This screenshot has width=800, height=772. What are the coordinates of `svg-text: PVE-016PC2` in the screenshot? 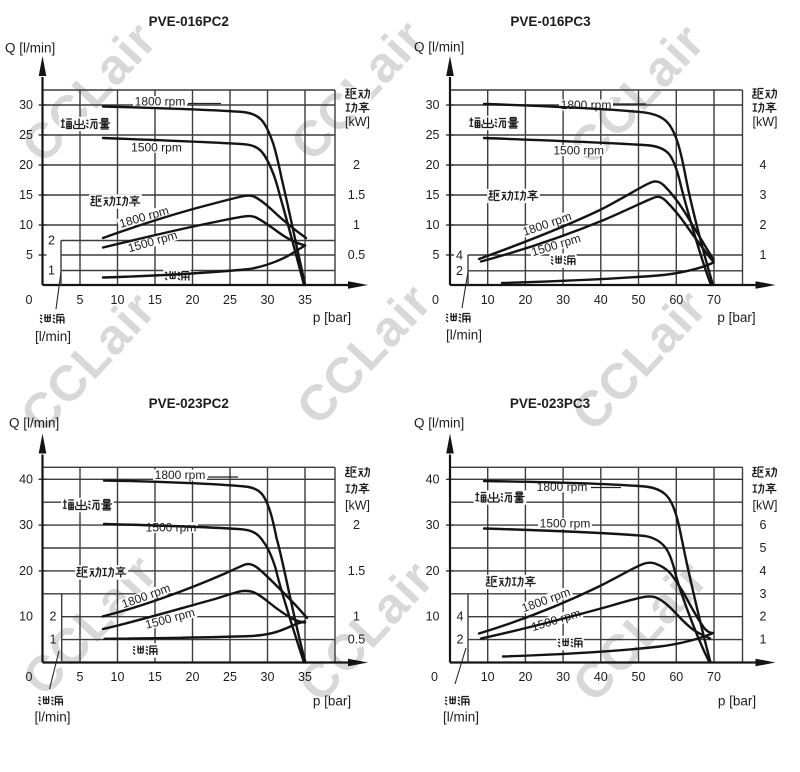 It's located at (189, 21).